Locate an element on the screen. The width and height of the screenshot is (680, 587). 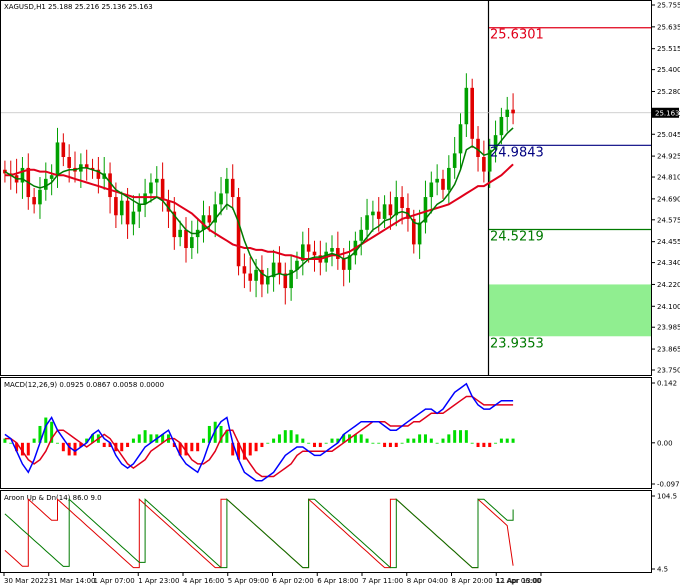
price-tick-label: 24.455 is located at coordinates (668, 242).